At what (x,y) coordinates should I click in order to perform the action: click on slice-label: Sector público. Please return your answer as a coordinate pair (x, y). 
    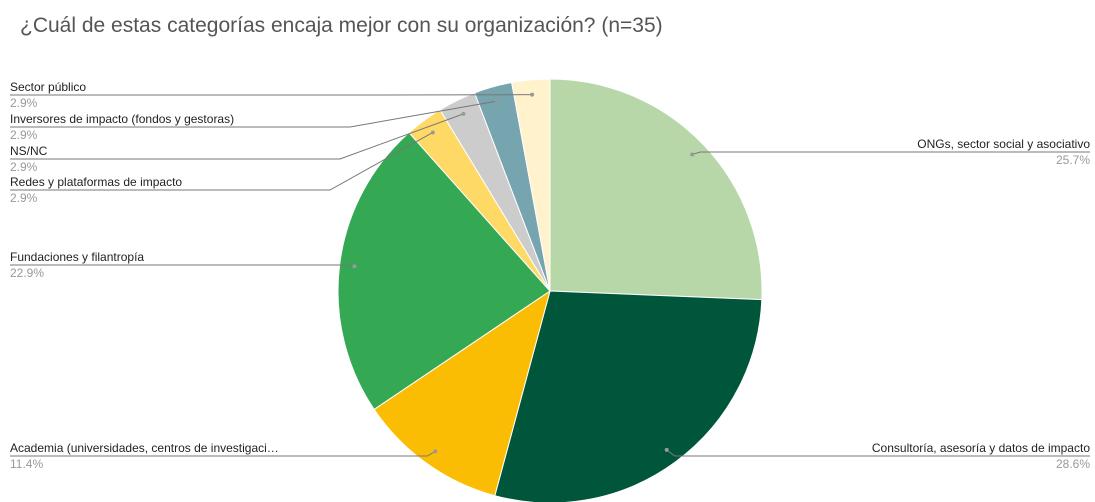
    Looking at the image, I should click on (48, 87).